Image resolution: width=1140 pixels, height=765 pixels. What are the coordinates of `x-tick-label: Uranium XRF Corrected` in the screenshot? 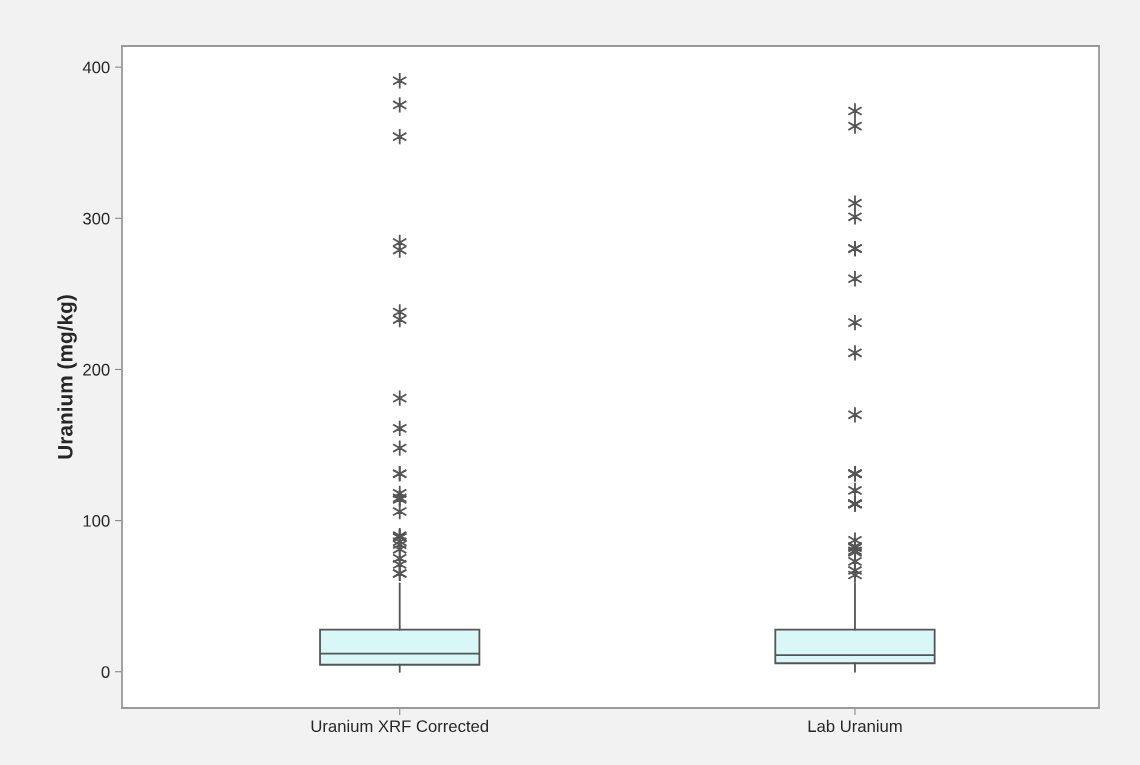 It's located at (400, 726).